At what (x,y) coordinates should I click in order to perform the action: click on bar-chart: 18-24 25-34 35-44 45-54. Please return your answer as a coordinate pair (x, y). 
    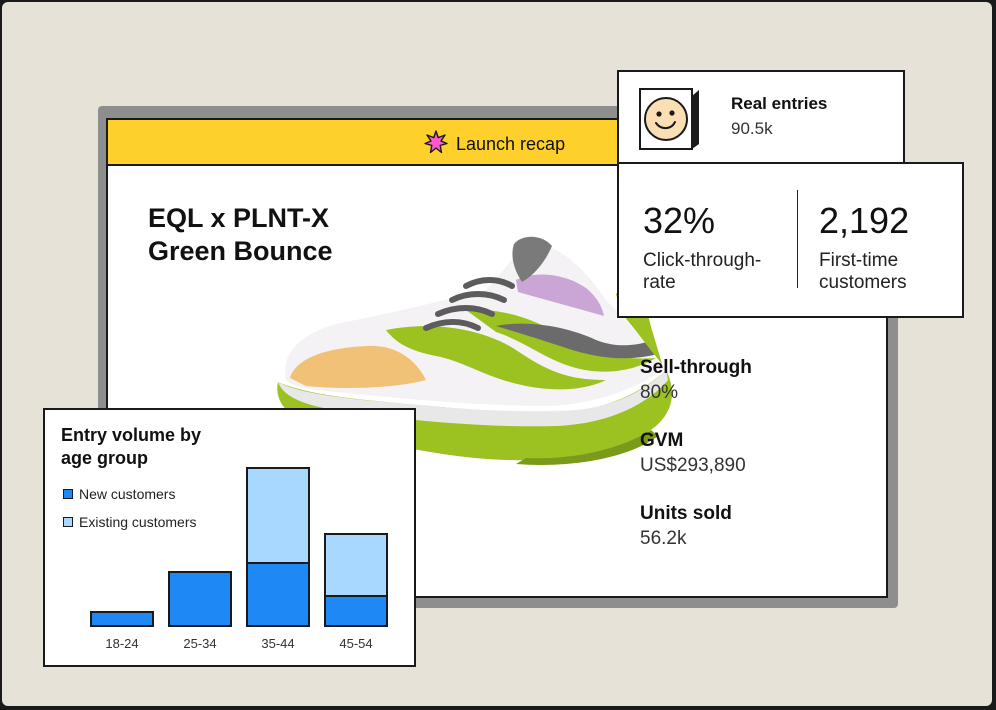
    Looking at the image, I should click on (239, 559).